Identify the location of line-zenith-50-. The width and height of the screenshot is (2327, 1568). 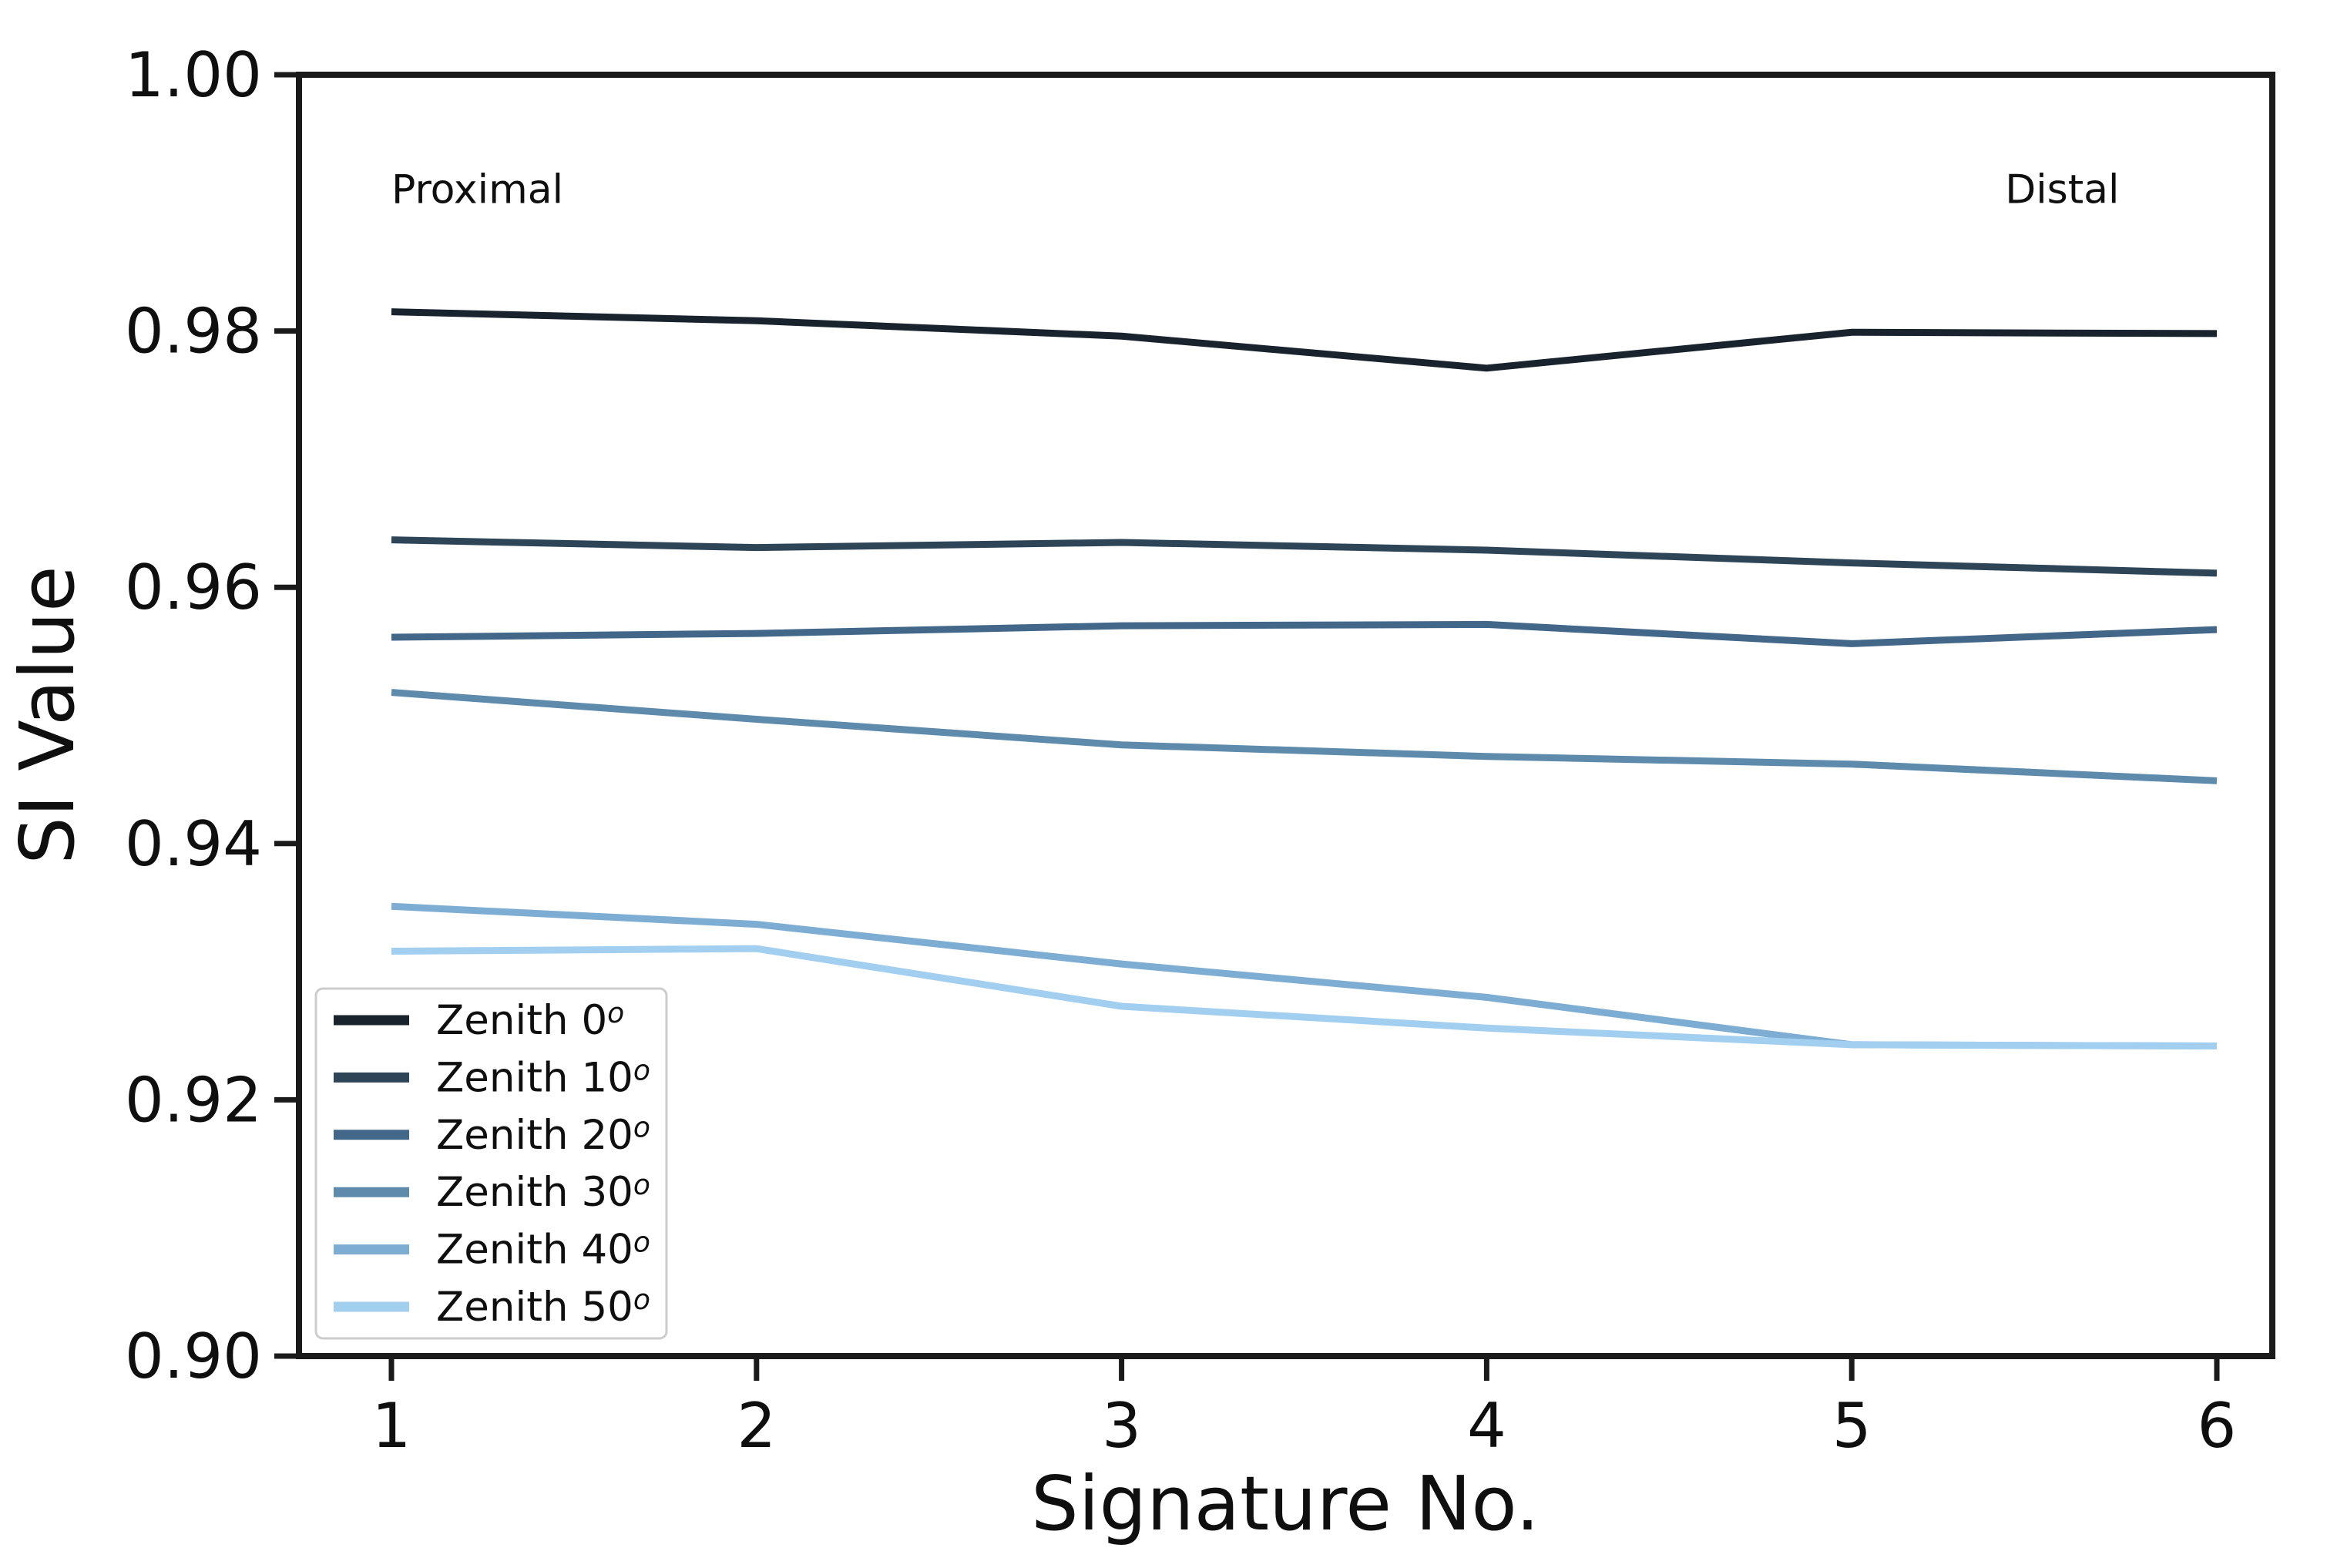
(1304, 998).